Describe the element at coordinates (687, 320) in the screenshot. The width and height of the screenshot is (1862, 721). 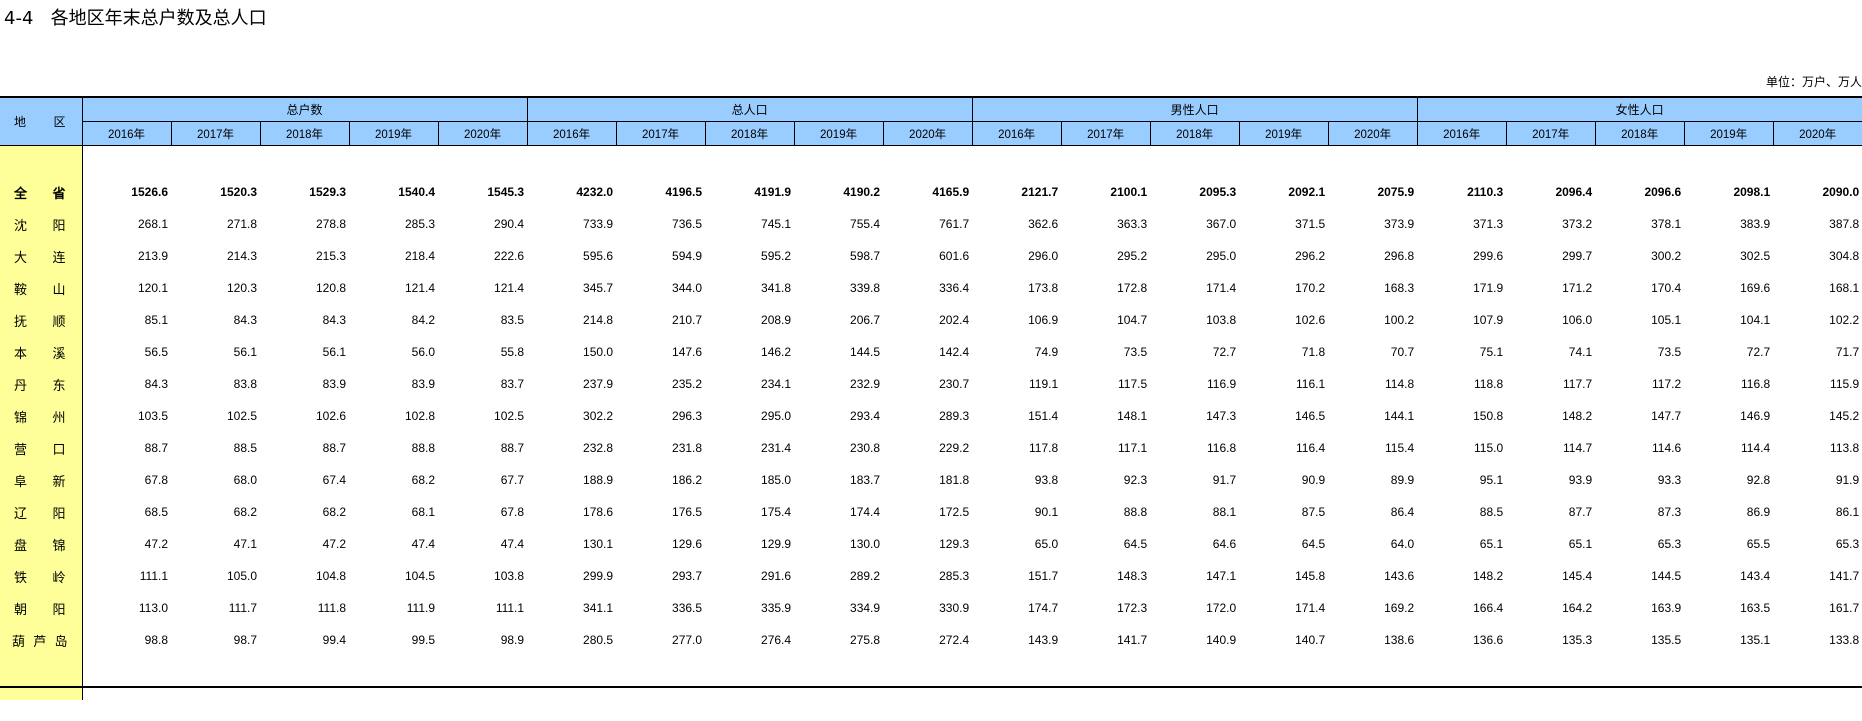
I see `value-cell: 210.7` at that location.